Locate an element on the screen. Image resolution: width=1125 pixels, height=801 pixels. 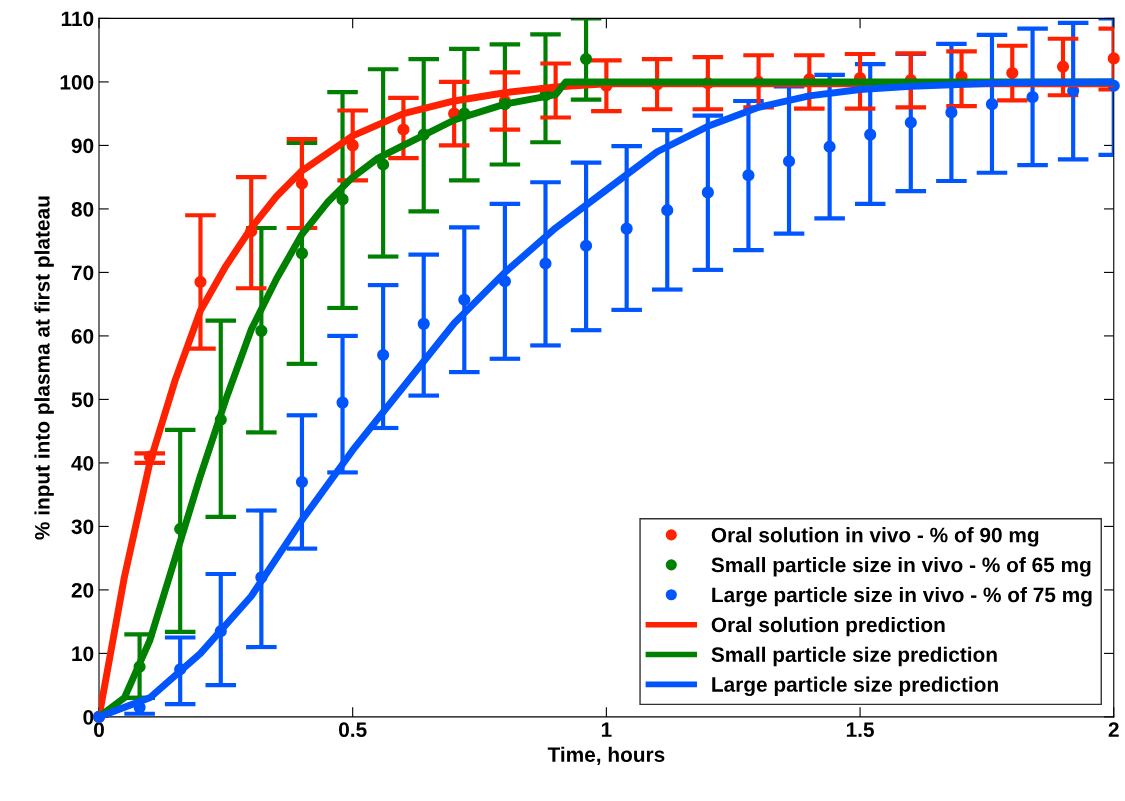
y-tick-label: 90 is located at coordinates (82, 146).